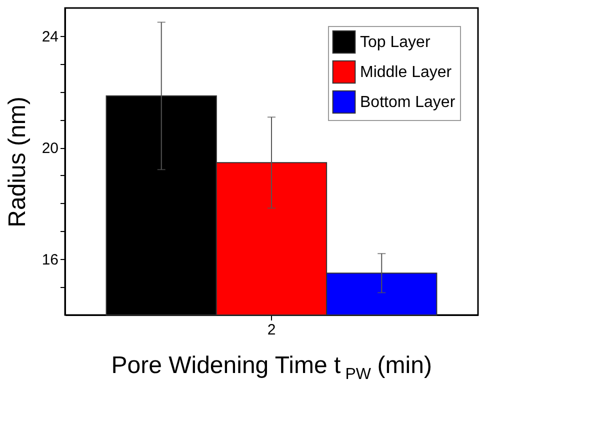  I want to click on y-tick-label: 16, so click(50, 260).